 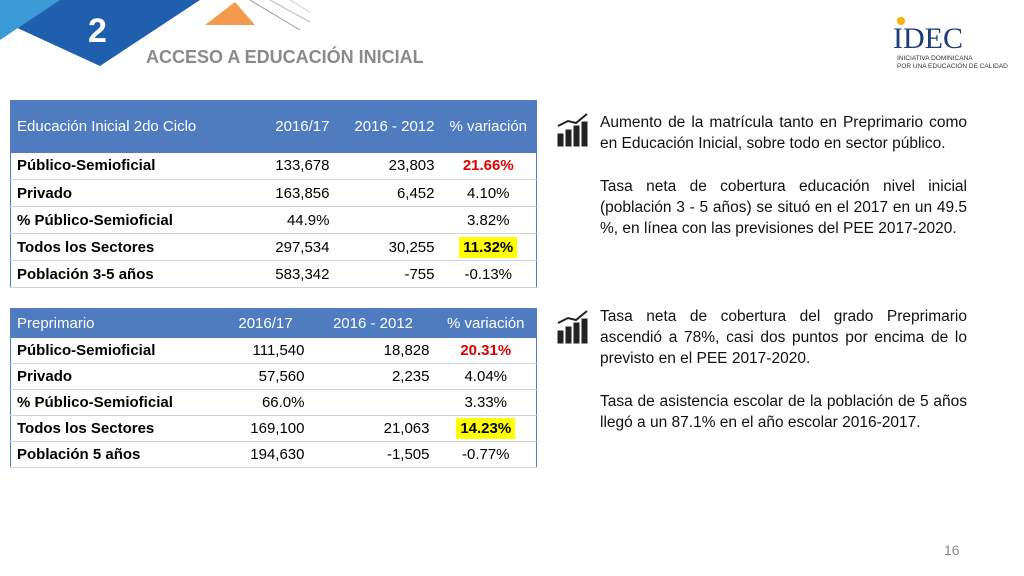 I want to click on highlight-red: 20.31%, so click(x=486, y=350).